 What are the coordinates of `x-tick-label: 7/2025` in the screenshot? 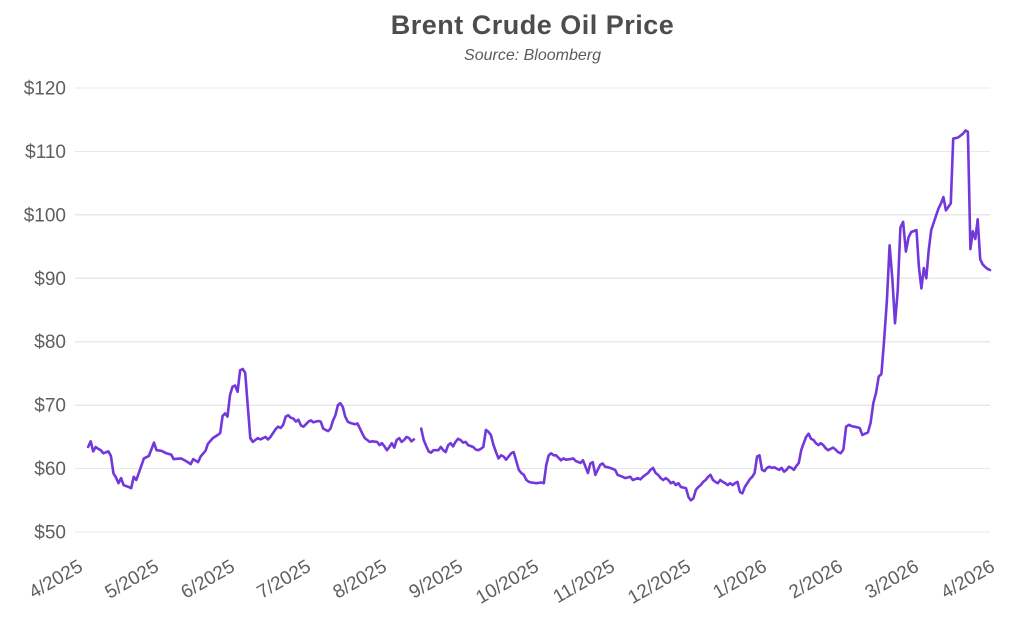 It's located at (284, 579).